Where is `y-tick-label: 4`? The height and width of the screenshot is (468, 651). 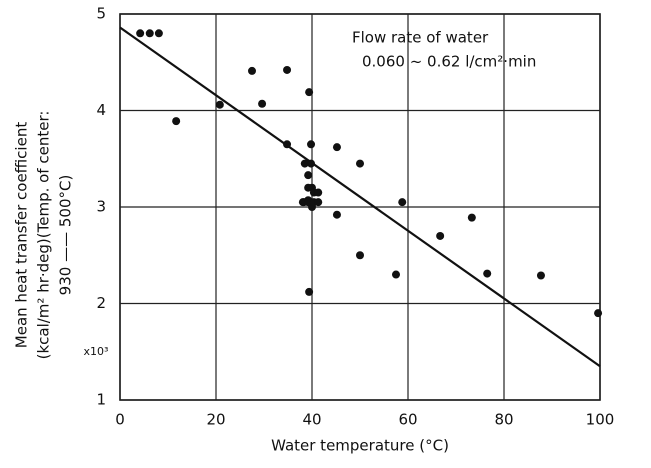 y-tick-label: 4 is located at coordinates (101, 110).